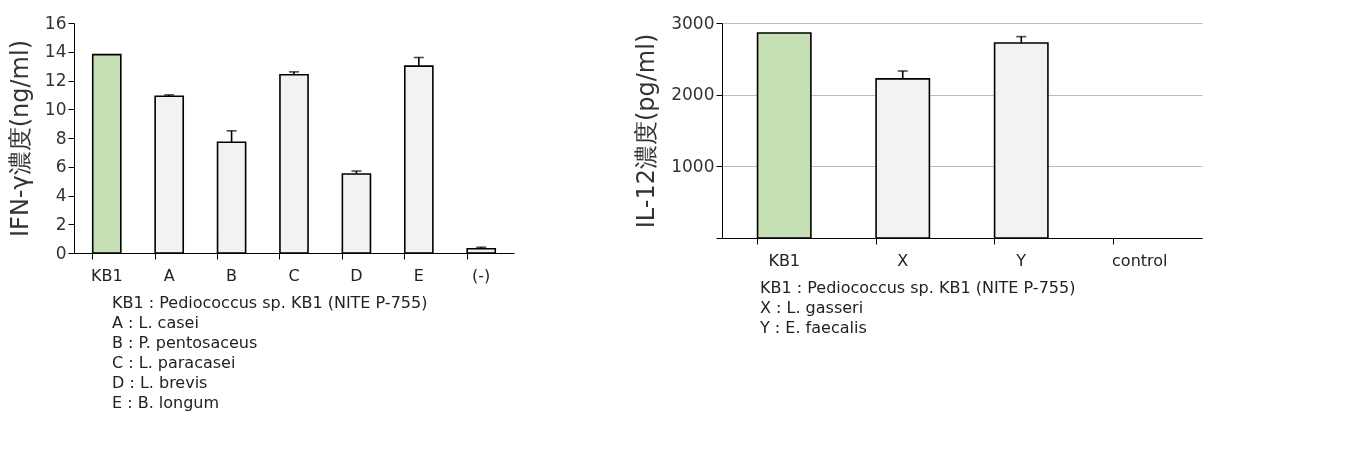  What do you see at coordinates (61, 137) in the screenshot?
I see `y-tick-label: 8` at bounding box center [61, 137].